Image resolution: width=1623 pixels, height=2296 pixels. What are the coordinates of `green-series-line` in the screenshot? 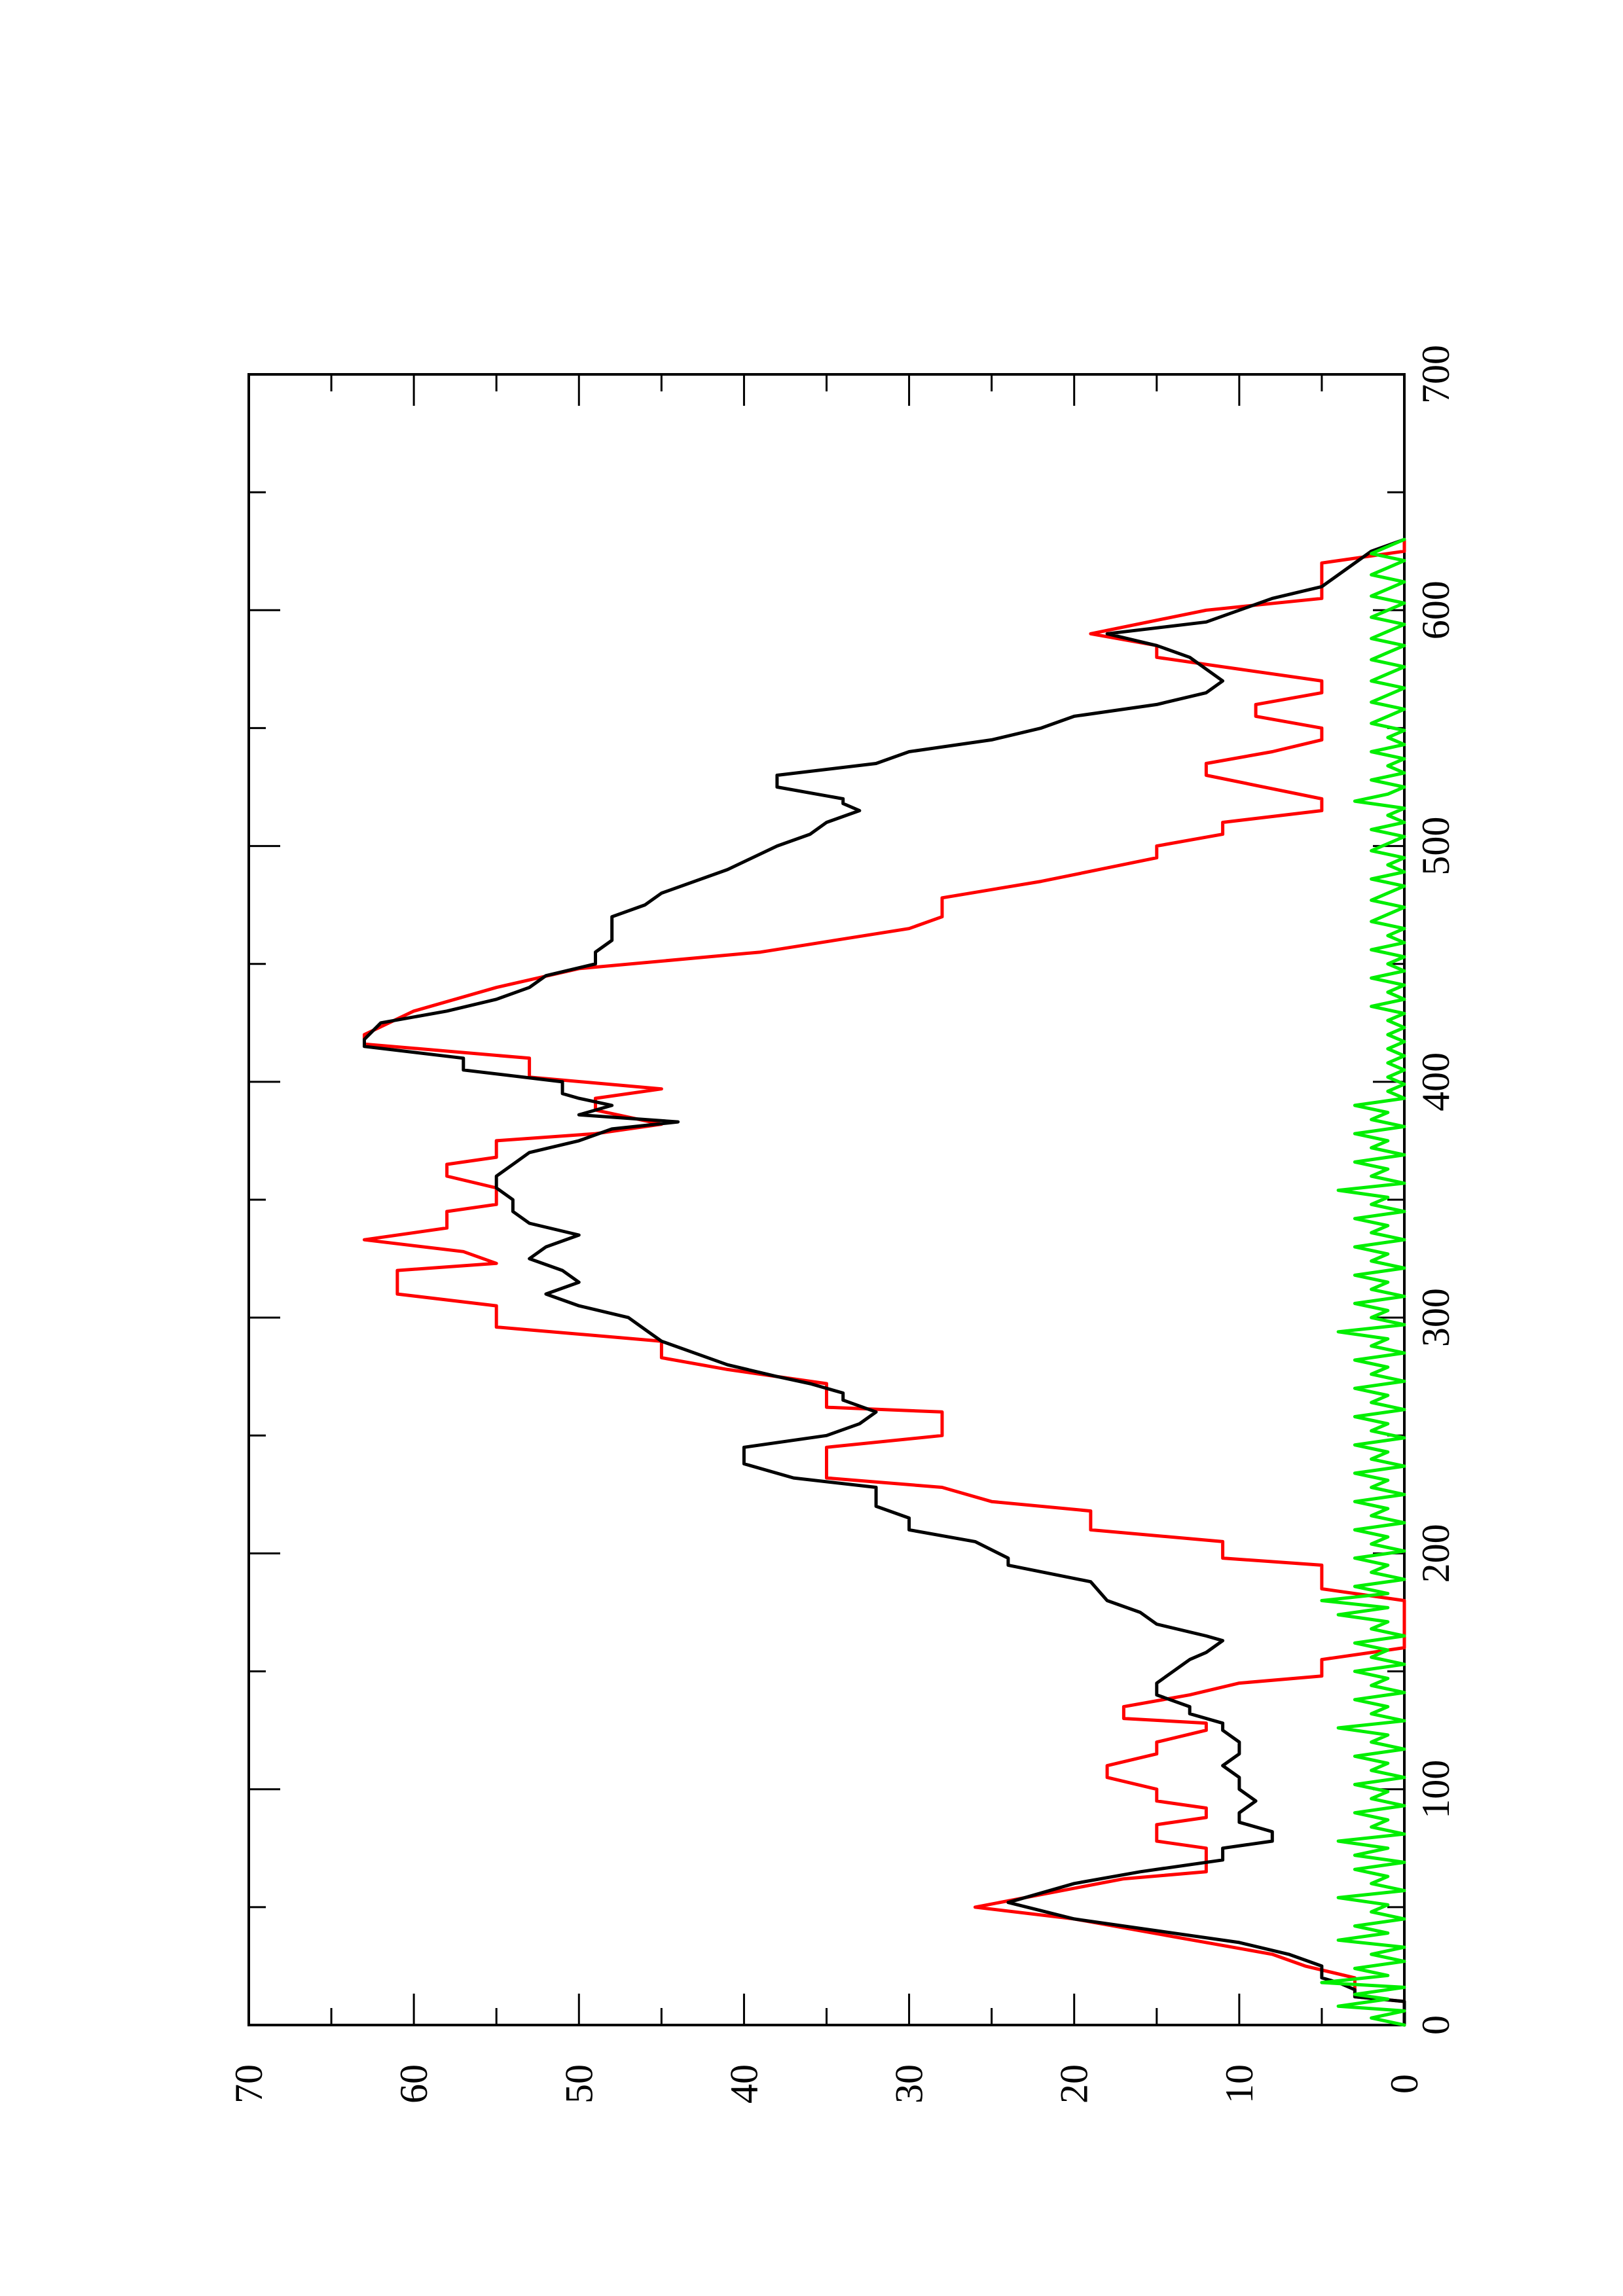 It's located at (1363, 1282).